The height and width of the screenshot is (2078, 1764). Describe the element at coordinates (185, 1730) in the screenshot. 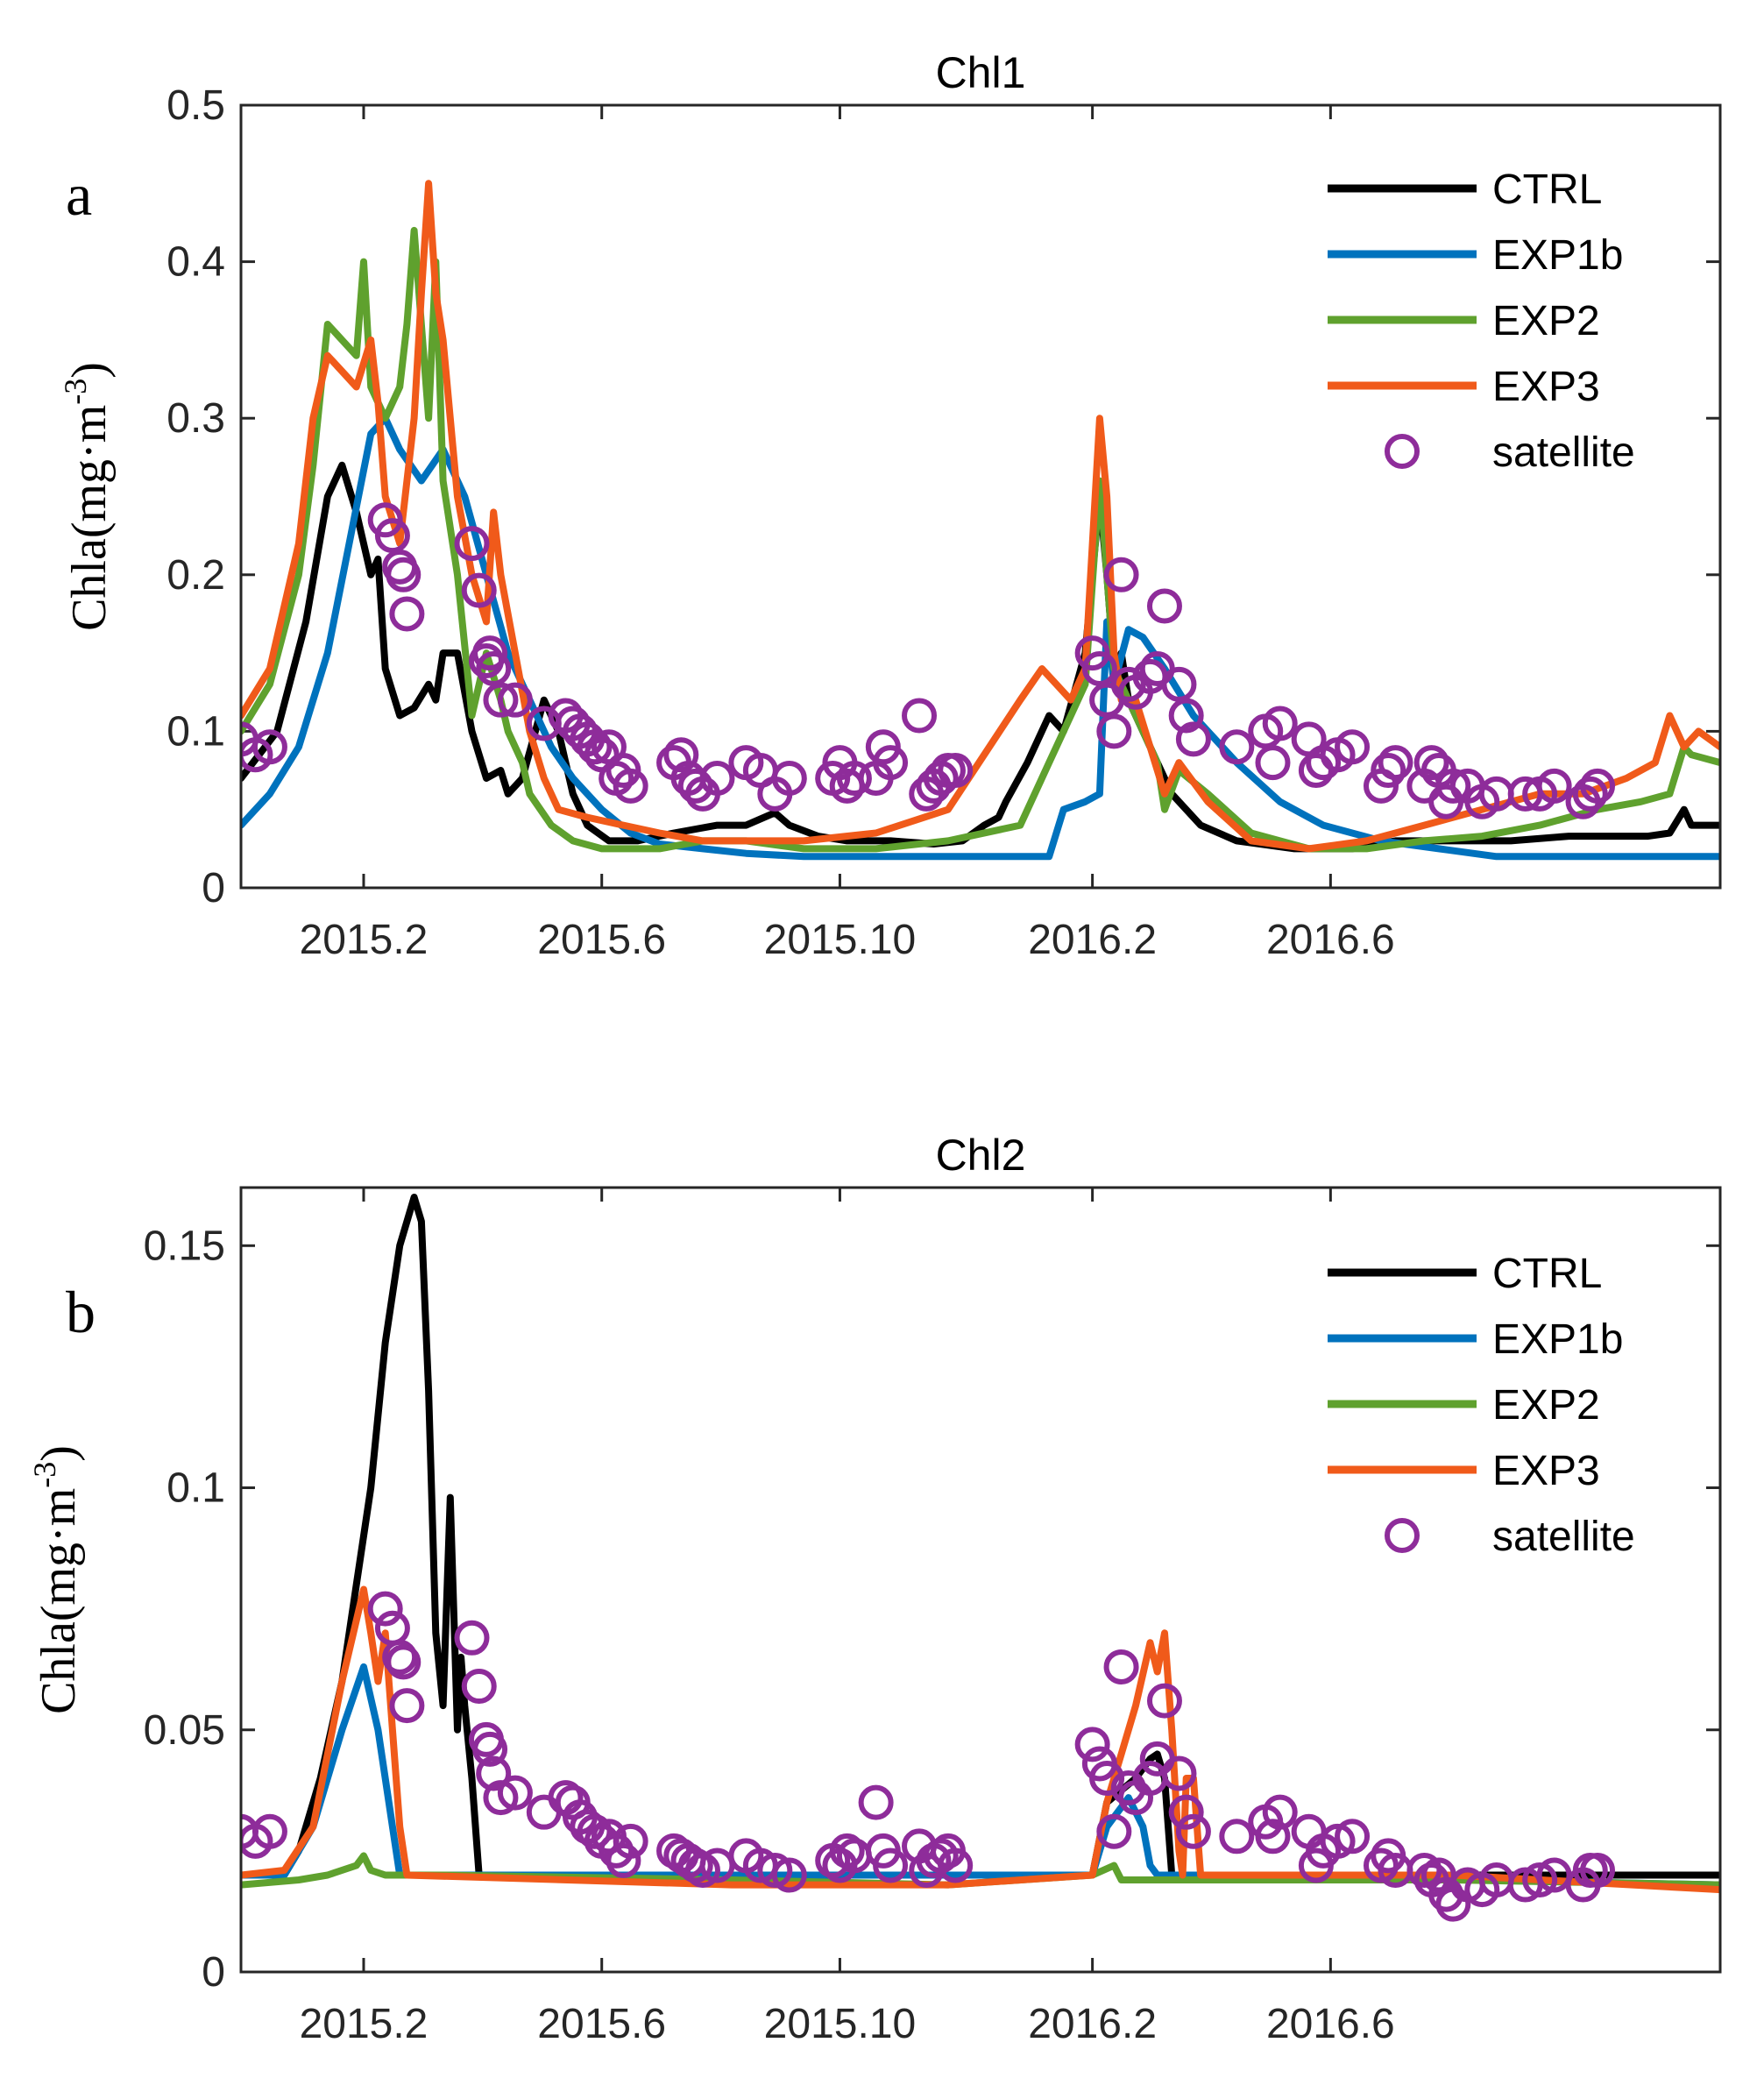

I see `y-tick-label: 0.05` at that location.